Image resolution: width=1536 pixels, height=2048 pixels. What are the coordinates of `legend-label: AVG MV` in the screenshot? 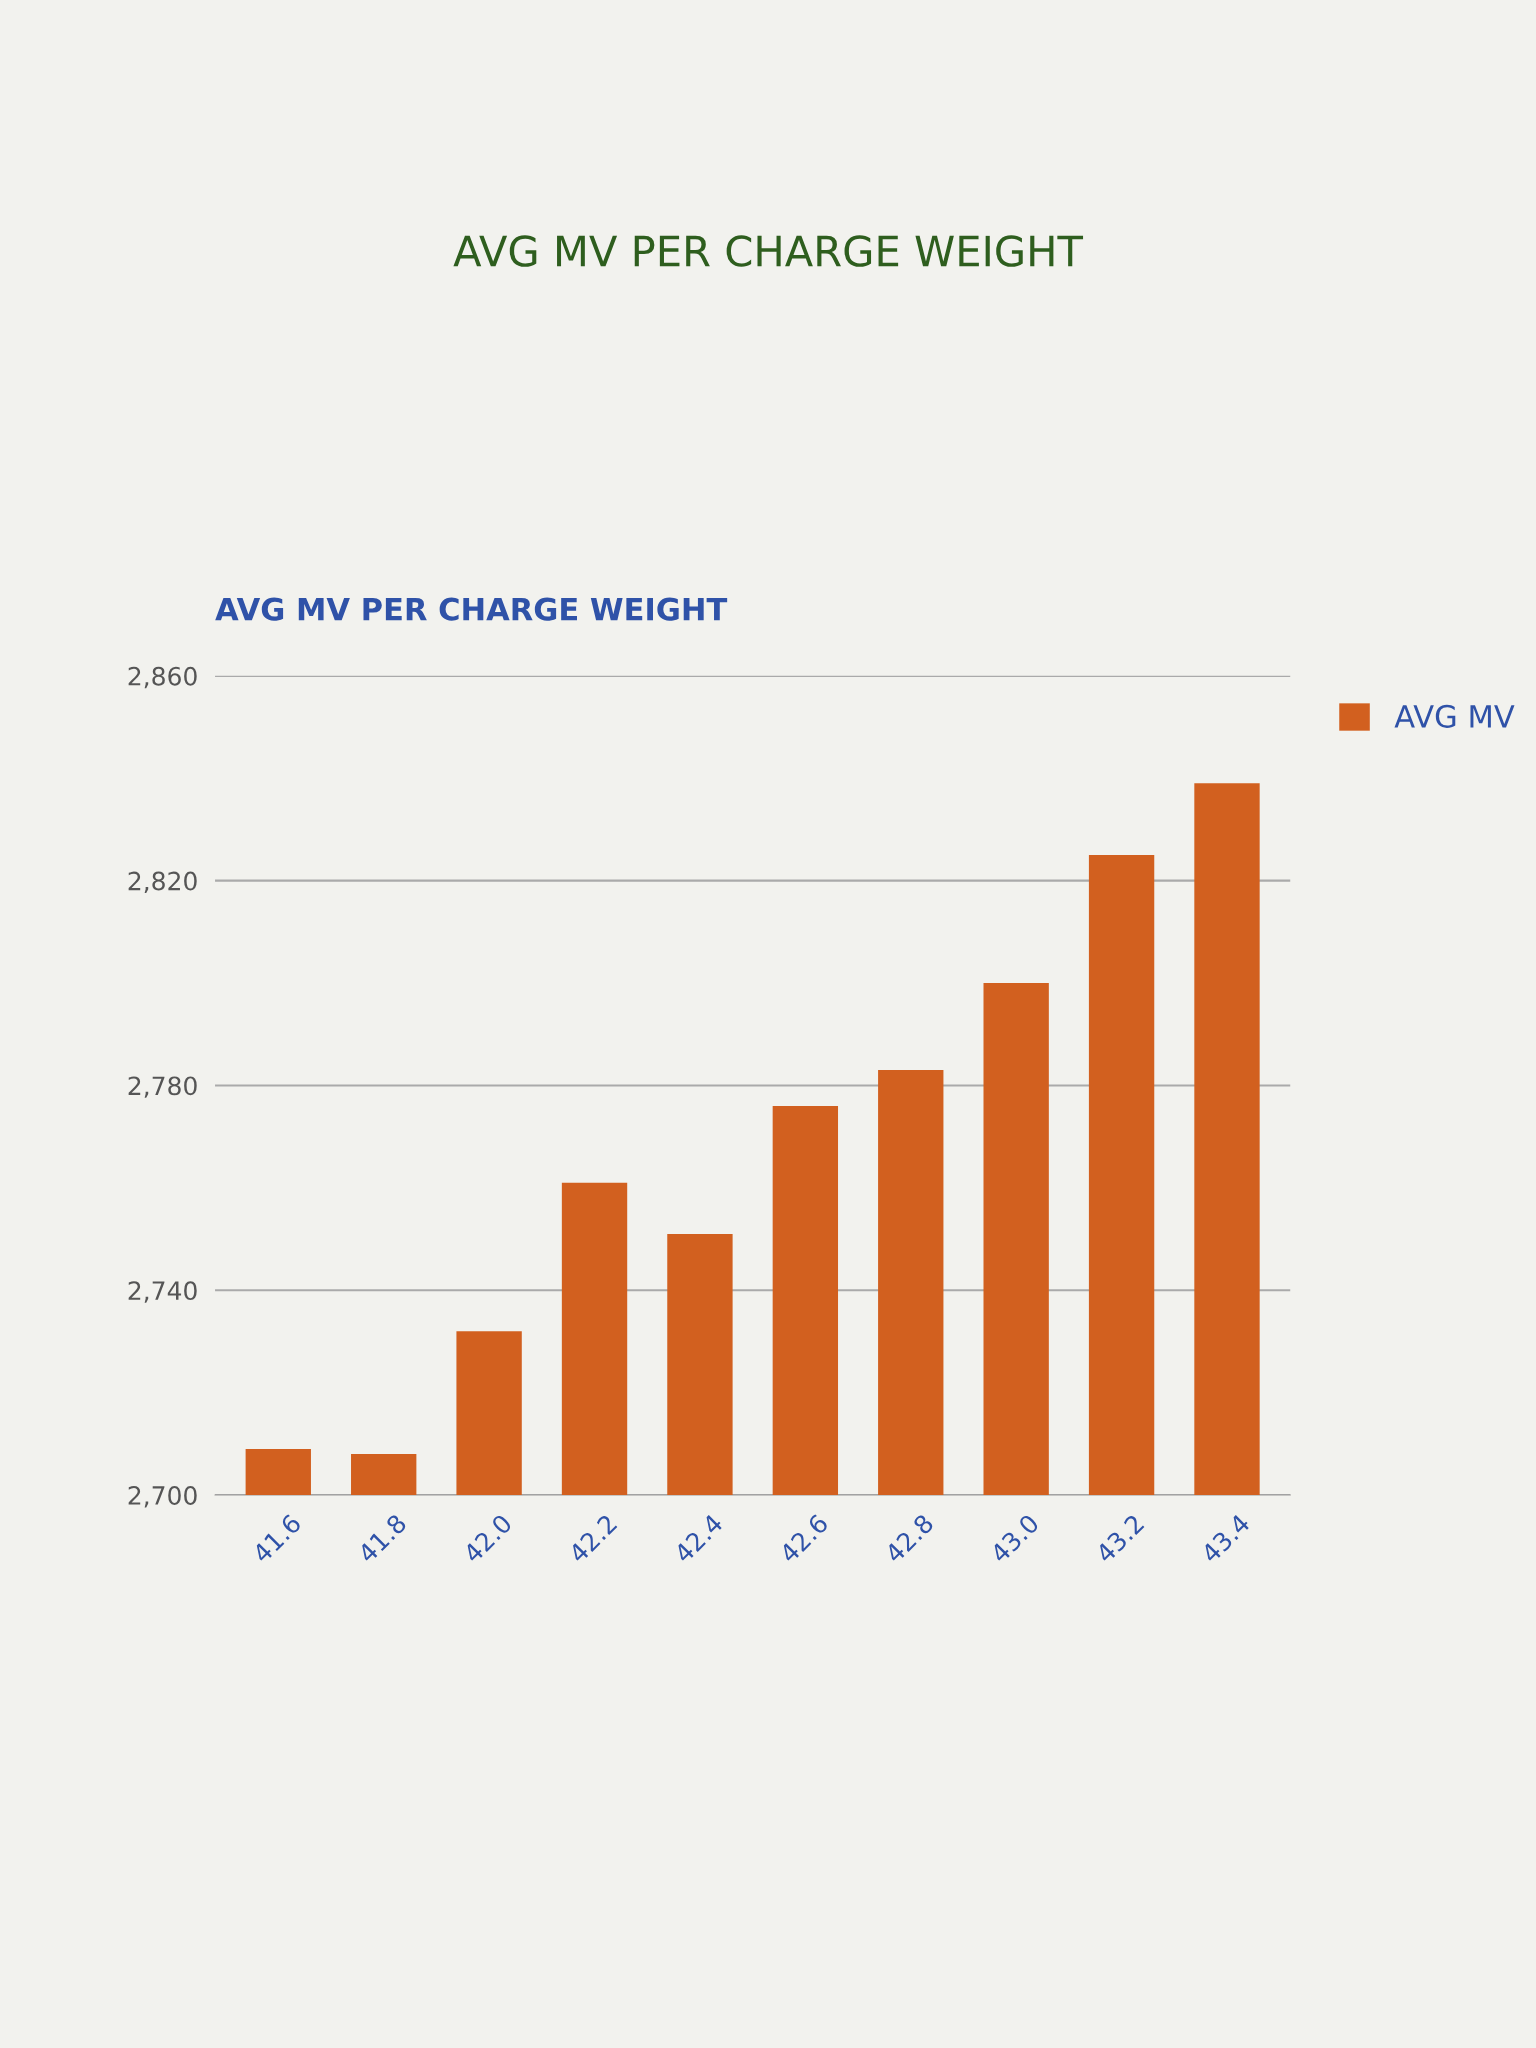 It's located at (1454, 716).